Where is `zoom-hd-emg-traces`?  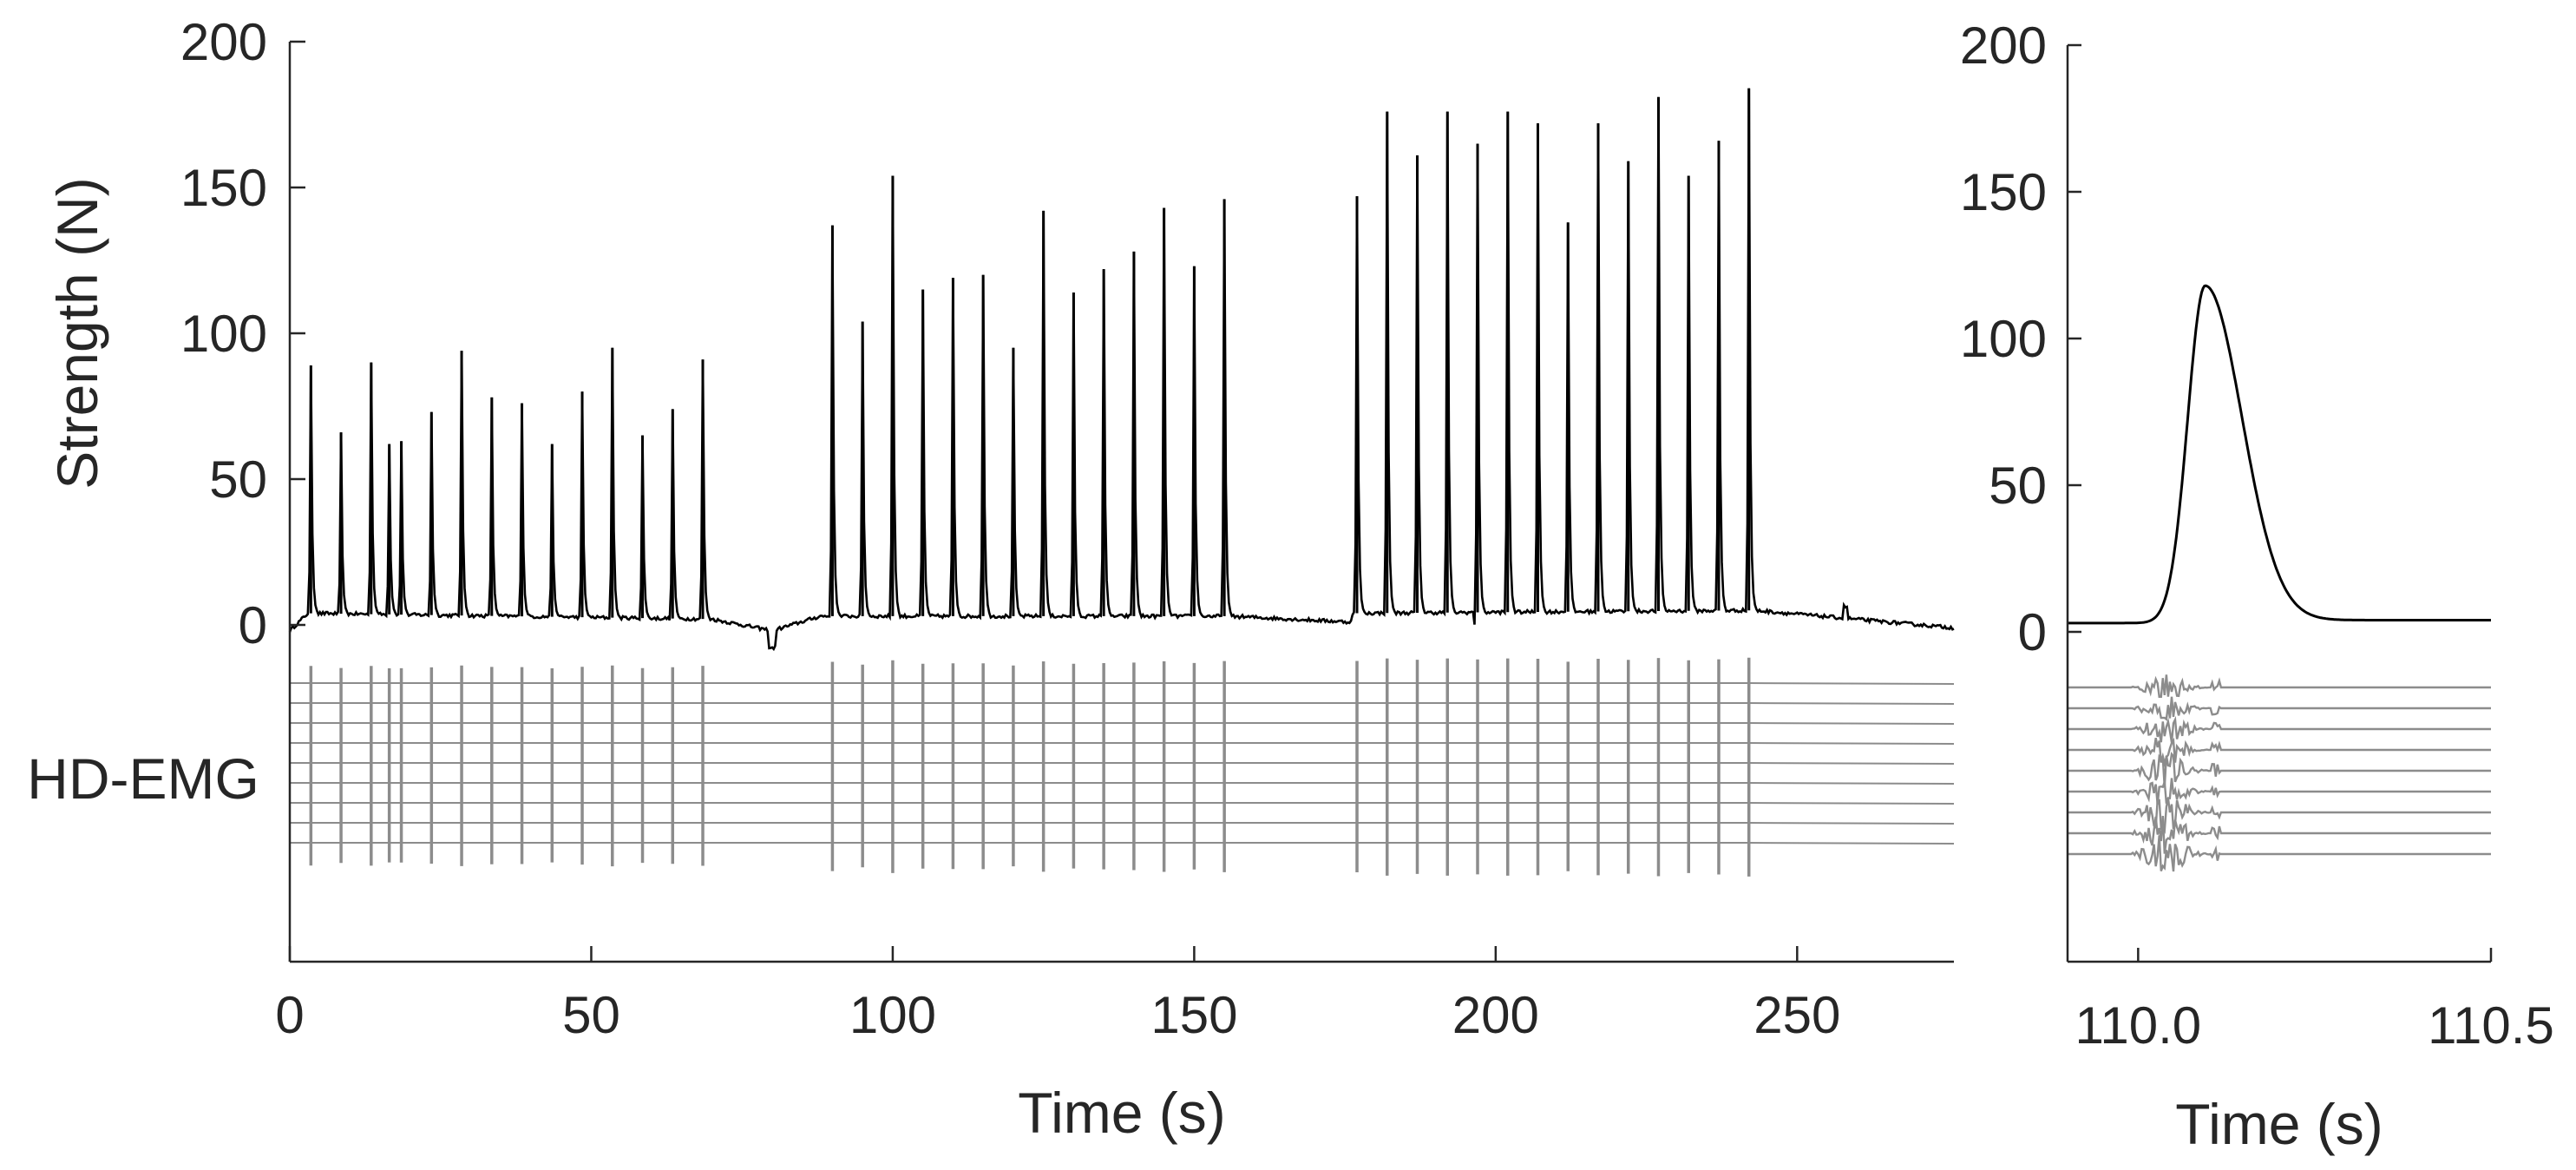 zoom-hd-emg-traces is located at coordinates (2279, 773).